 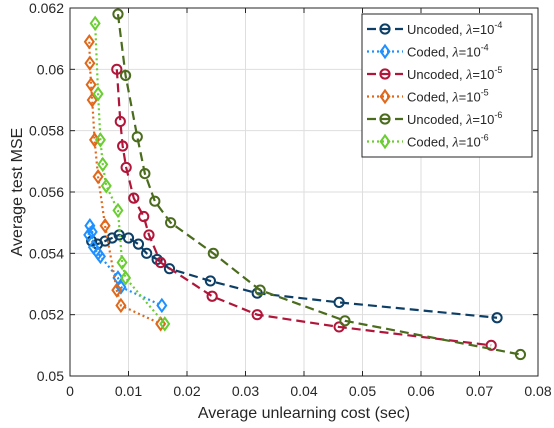 I want to click on x-tick-label: 0.08, so click(x=537, y=391).